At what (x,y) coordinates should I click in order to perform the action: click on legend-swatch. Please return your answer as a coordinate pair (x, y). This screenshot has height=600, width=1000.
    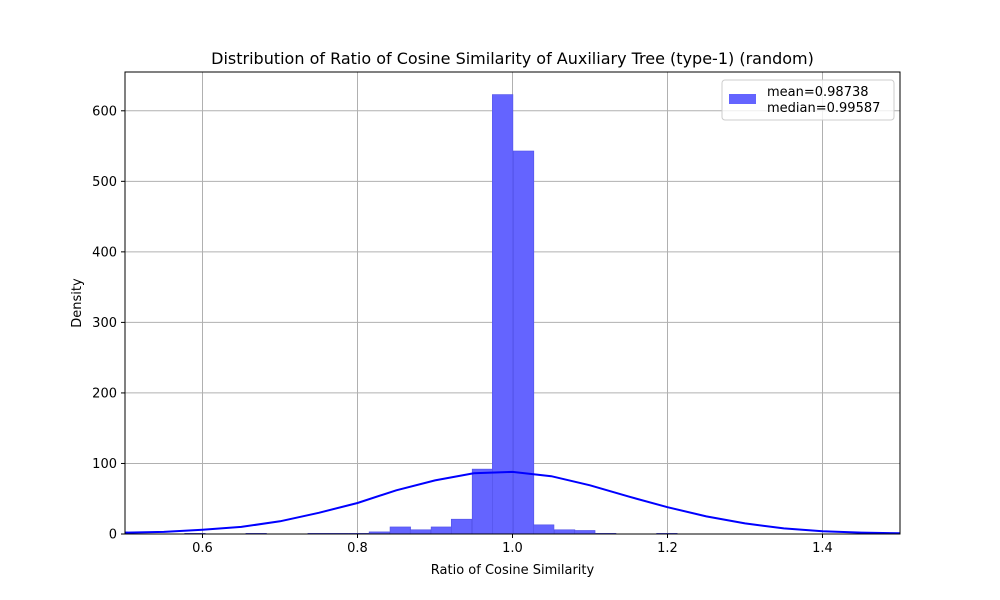
    Looking at the image, I should click on (742, 99).